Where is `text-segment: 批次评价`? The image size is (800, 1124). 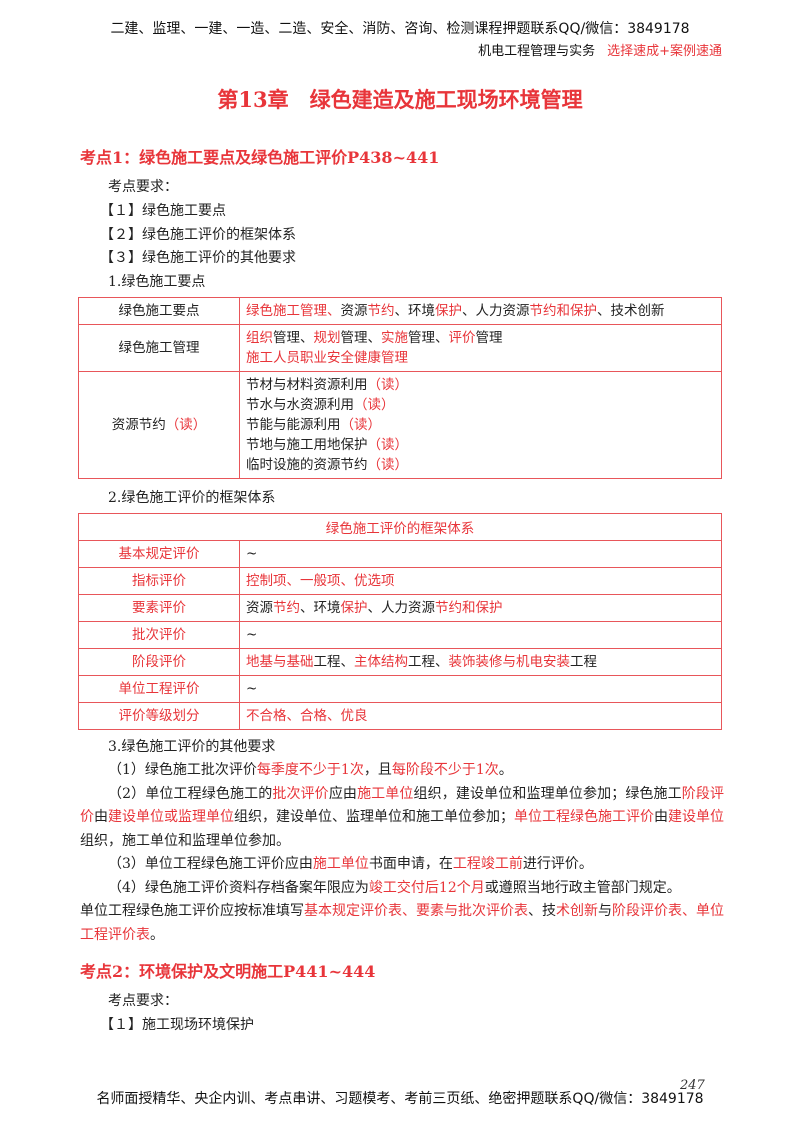 text-segment: 批次评价 is located at coordinates (300, 793).